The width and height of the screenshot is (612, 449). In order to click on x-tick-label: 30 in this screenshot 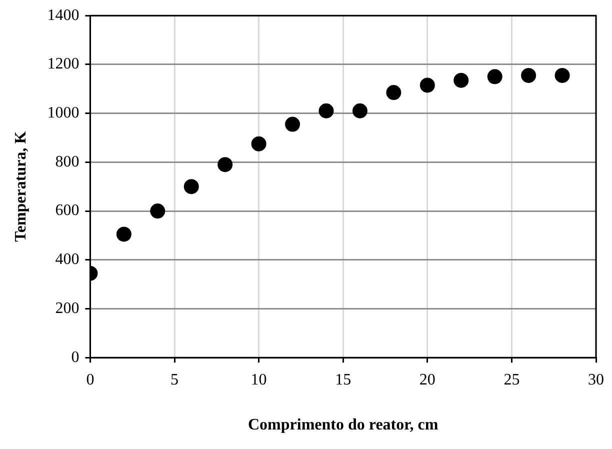, I will do `click(596, 379)`.